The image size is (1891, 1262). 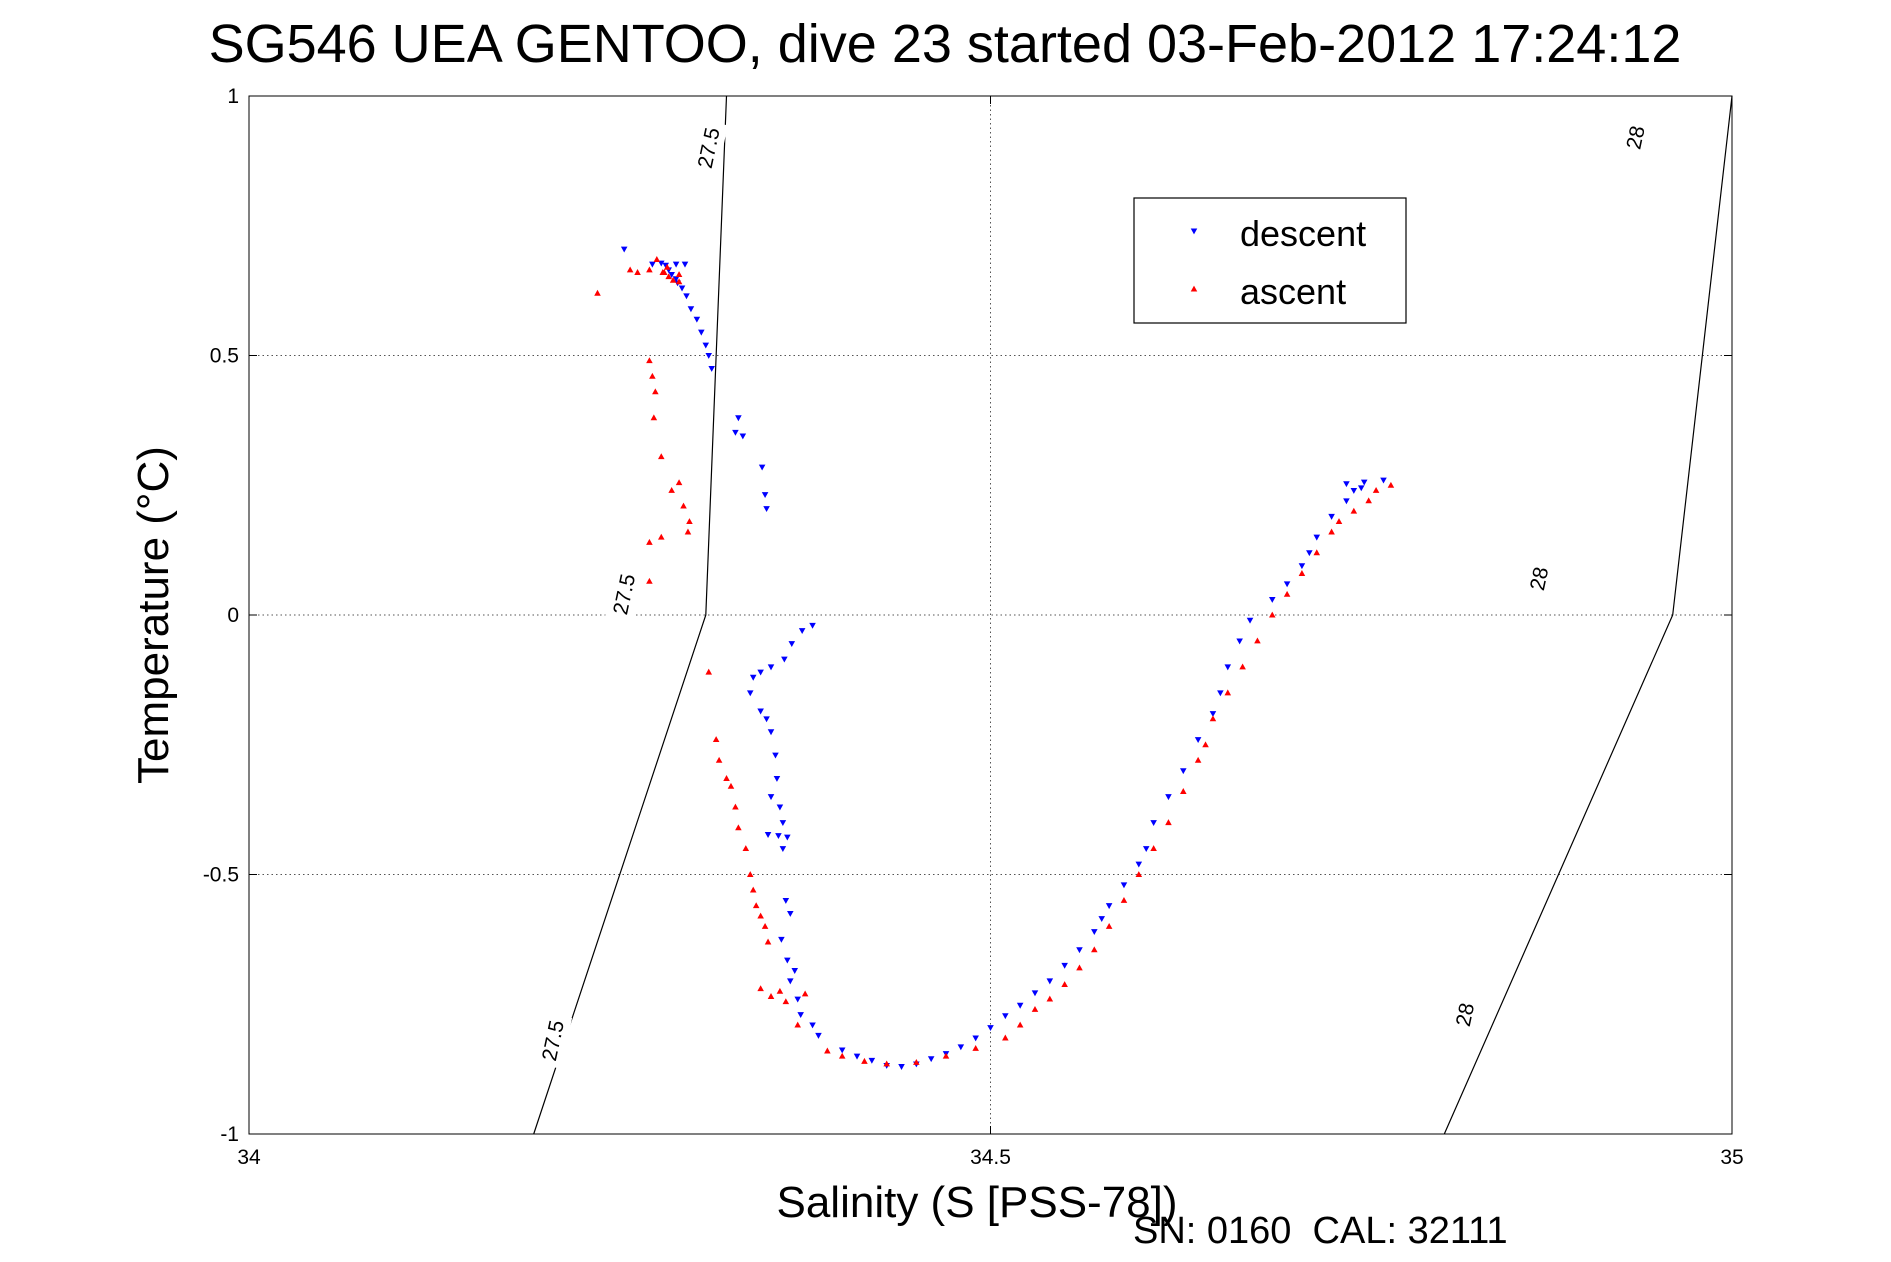 What do you see at coordinates (1293, 291) in the screenshot?
I see `legend-label-ascent: ascent` at bounding box center [1293, 291].